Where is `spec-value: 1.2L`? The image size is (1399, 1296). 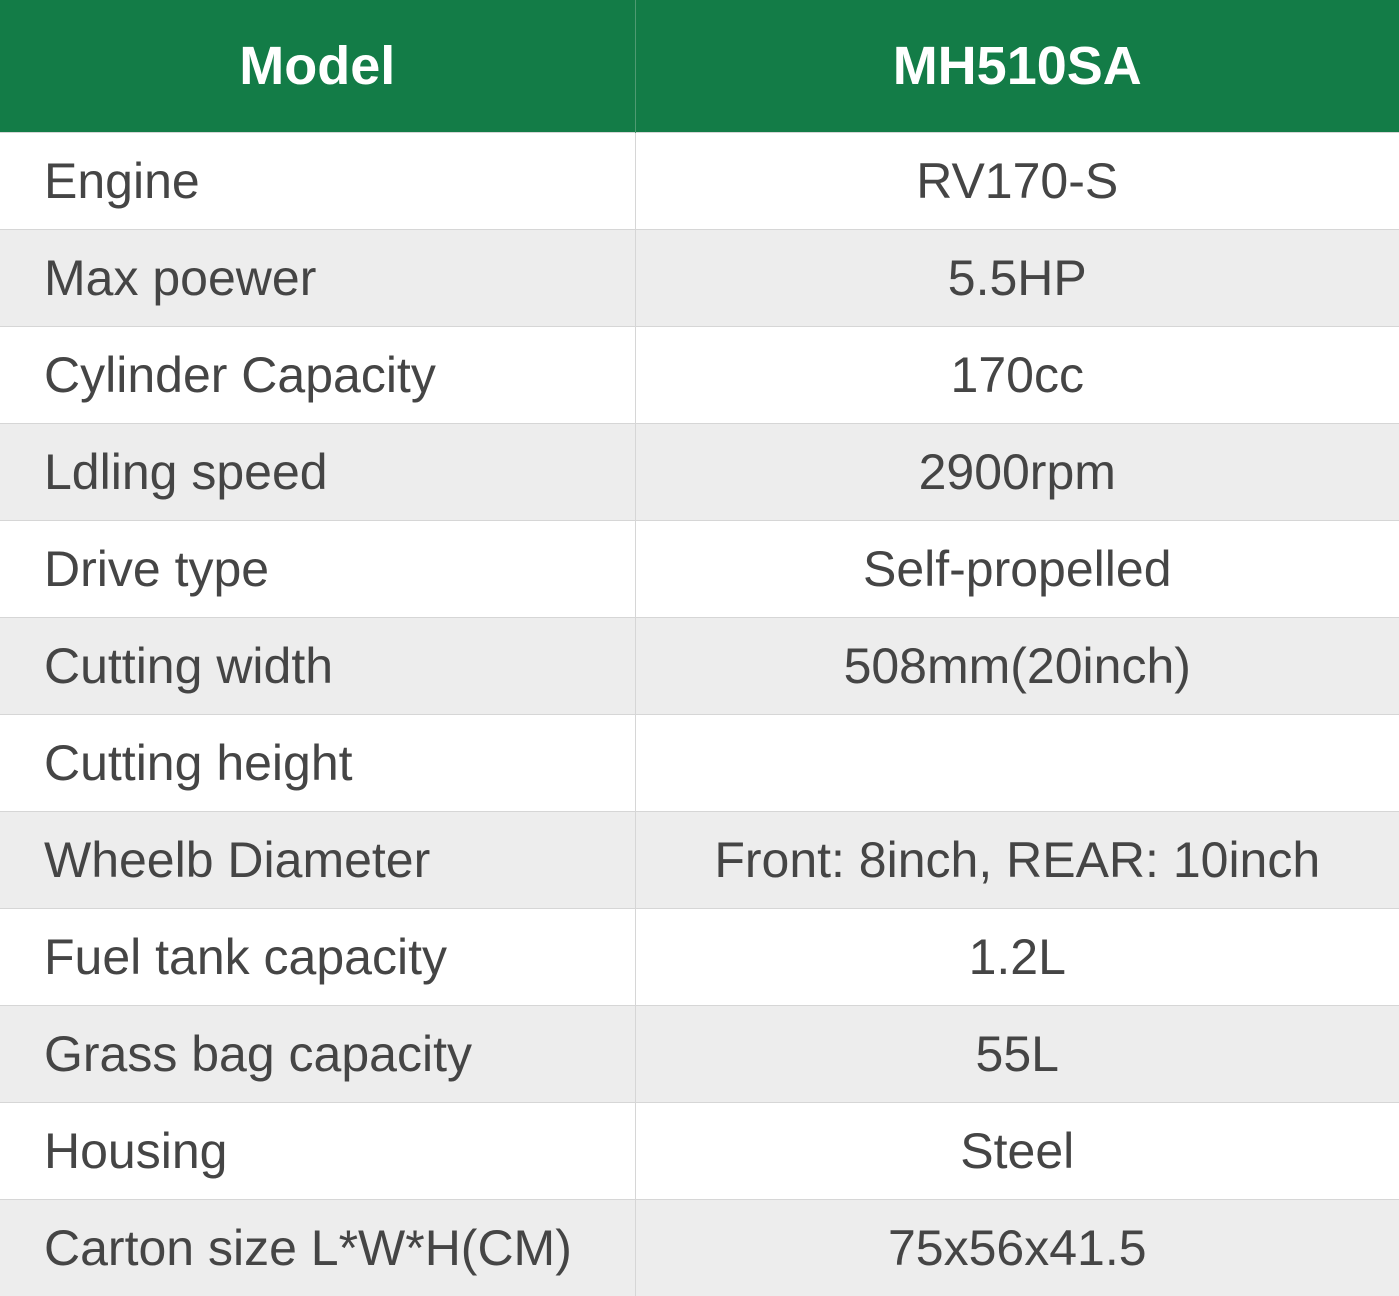 spec-value: 1.2L is located at coordinates (1017, 957).